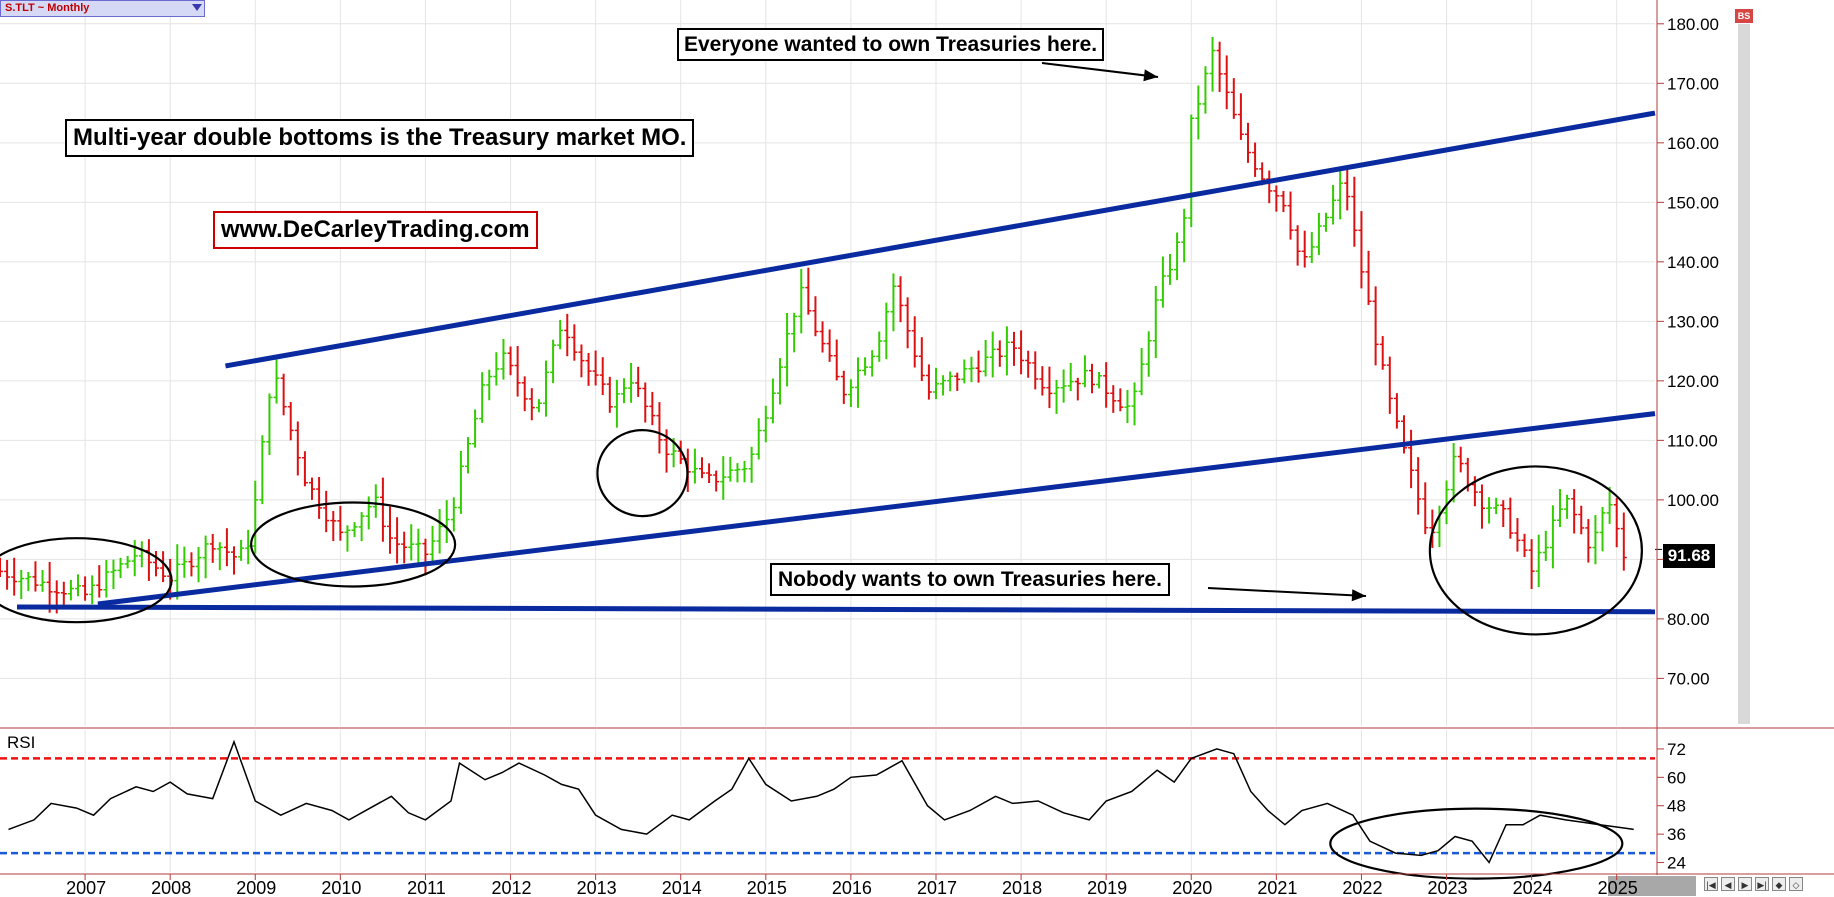  I want to click on last-page-icon: ▶|, so click(1762, 884).